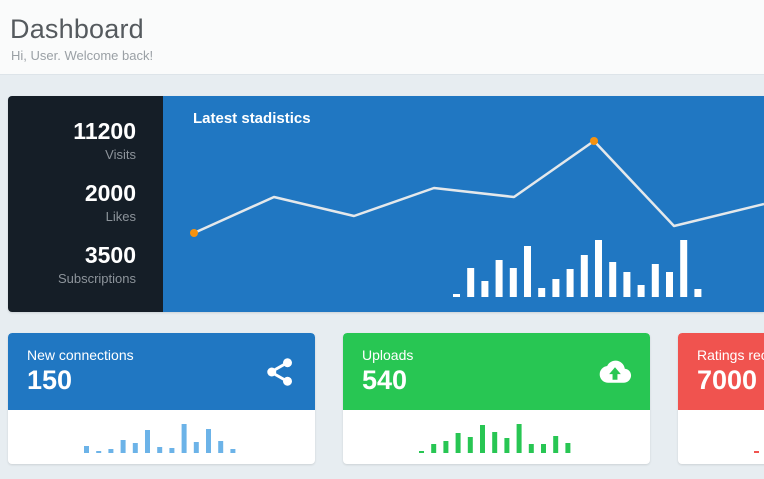 Image resolution: width=764 pixels, height=479 pixels. I want to click on latest-statistics-title: Latest stadistics, so click(252, 118).